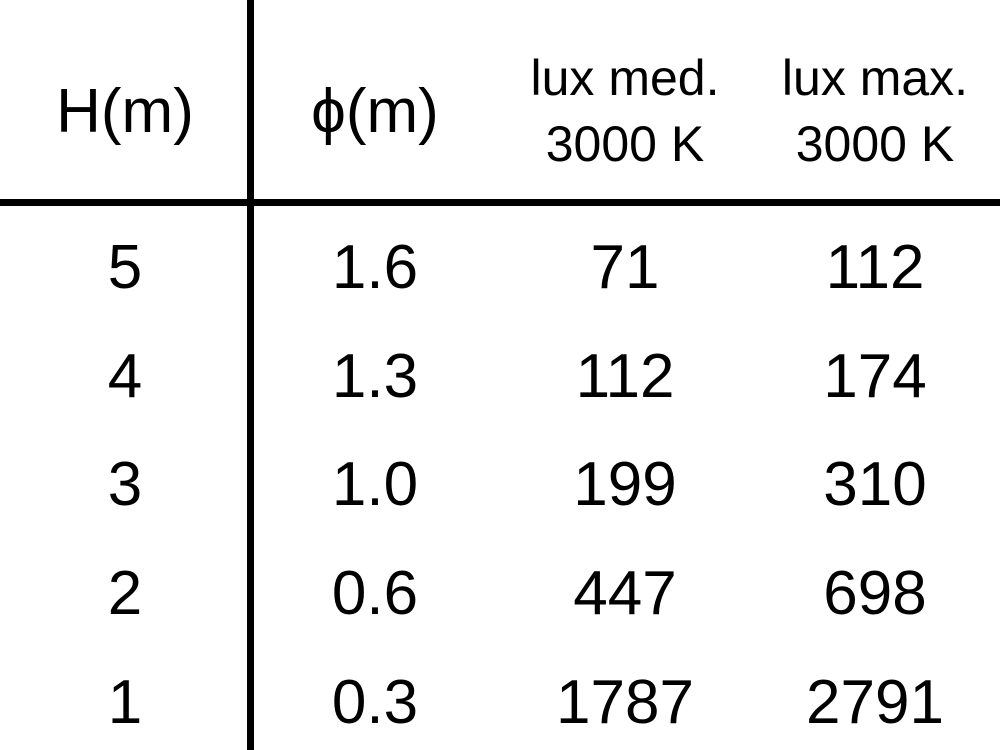 This screenshot has width=1000, height=750. I want to click on lux-med-label: lux med., so click(625, 78).